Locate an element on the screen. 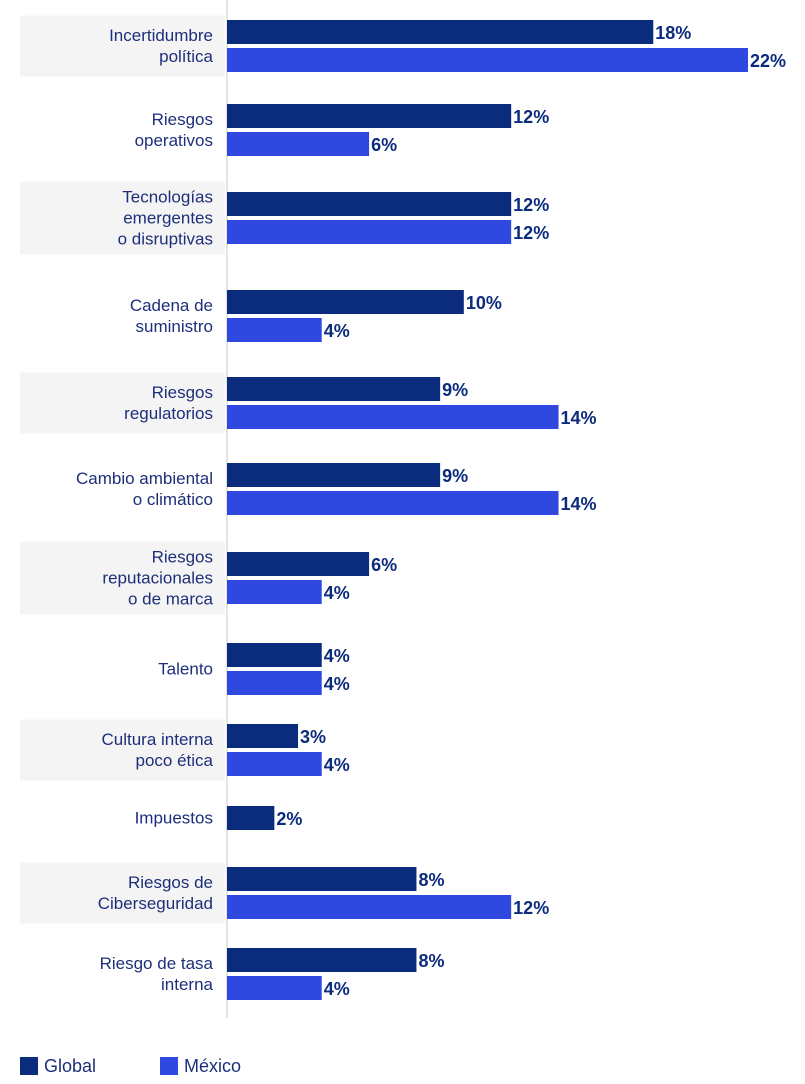 The image size is (805, 1084). category-label: Cultura interna poco ética is located at coordinates (157, 750).